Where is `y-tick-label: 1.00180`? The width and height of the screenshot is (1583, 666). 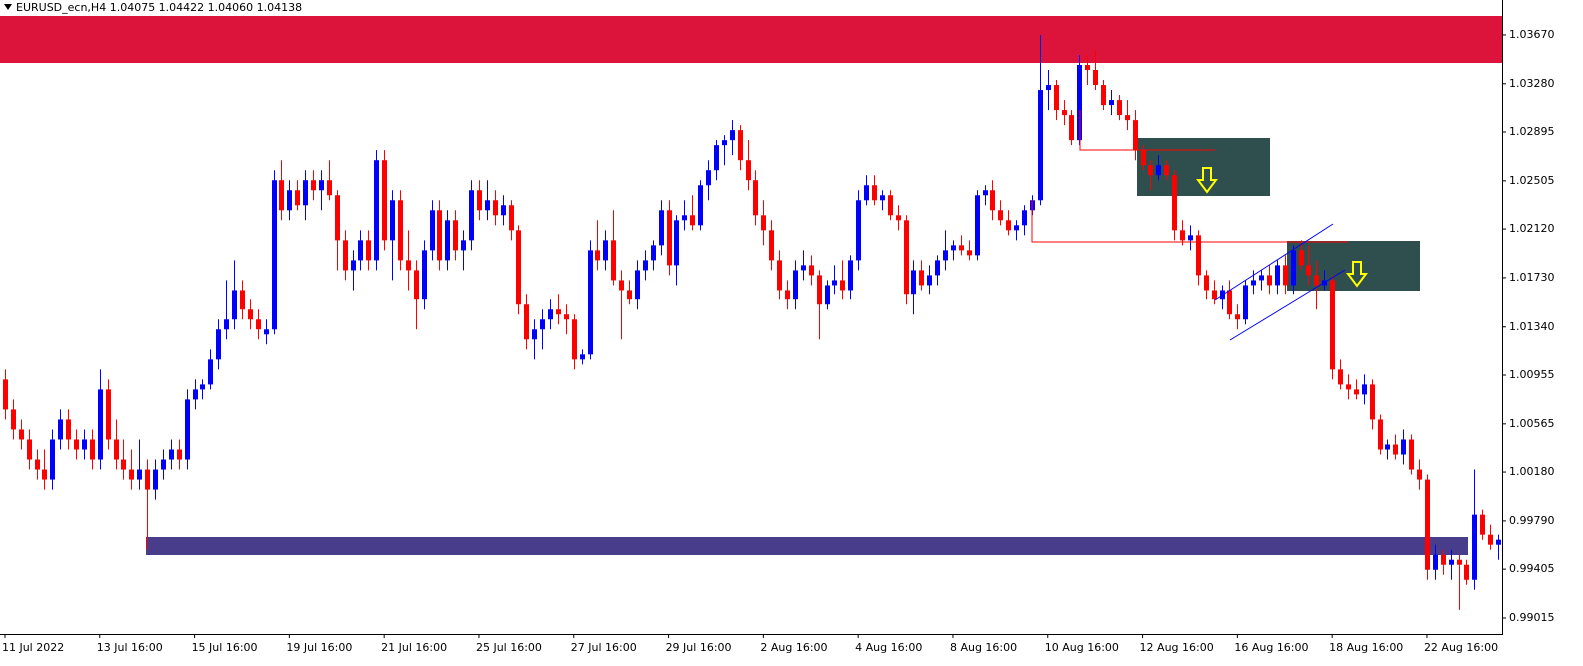 y-tick-label: 1.00180 is located at coordinates (1532, 471).